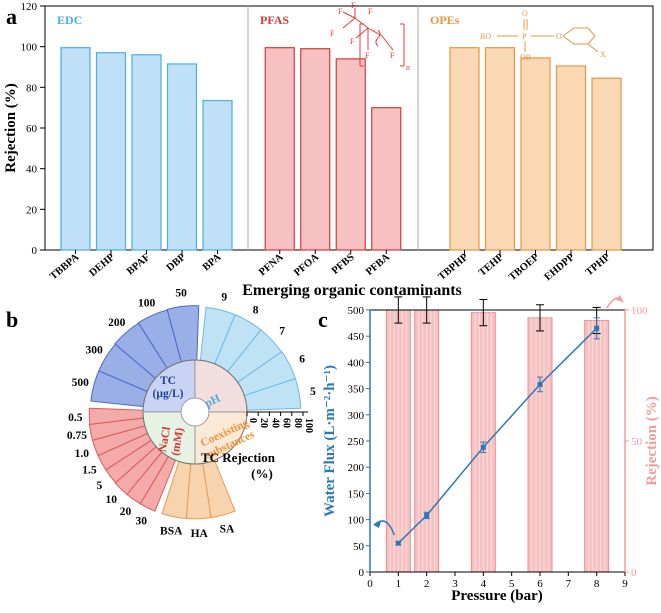  What do you see at coordinates (313, 392) in the screenshot?
I see `category-label: 5` at bounding box center [313, 392].